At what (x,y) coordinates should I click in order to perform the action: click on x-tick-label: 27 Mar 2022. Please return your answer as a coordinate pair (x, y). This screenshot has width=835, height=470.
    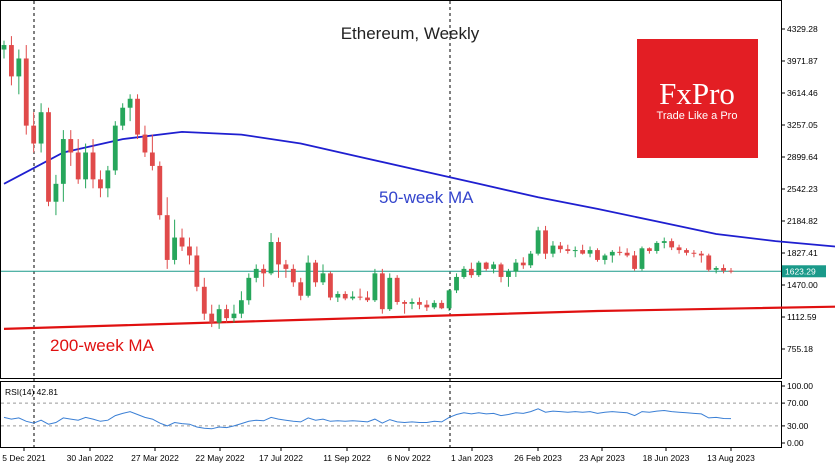
    Looking at the image, I should click on (155, 458).